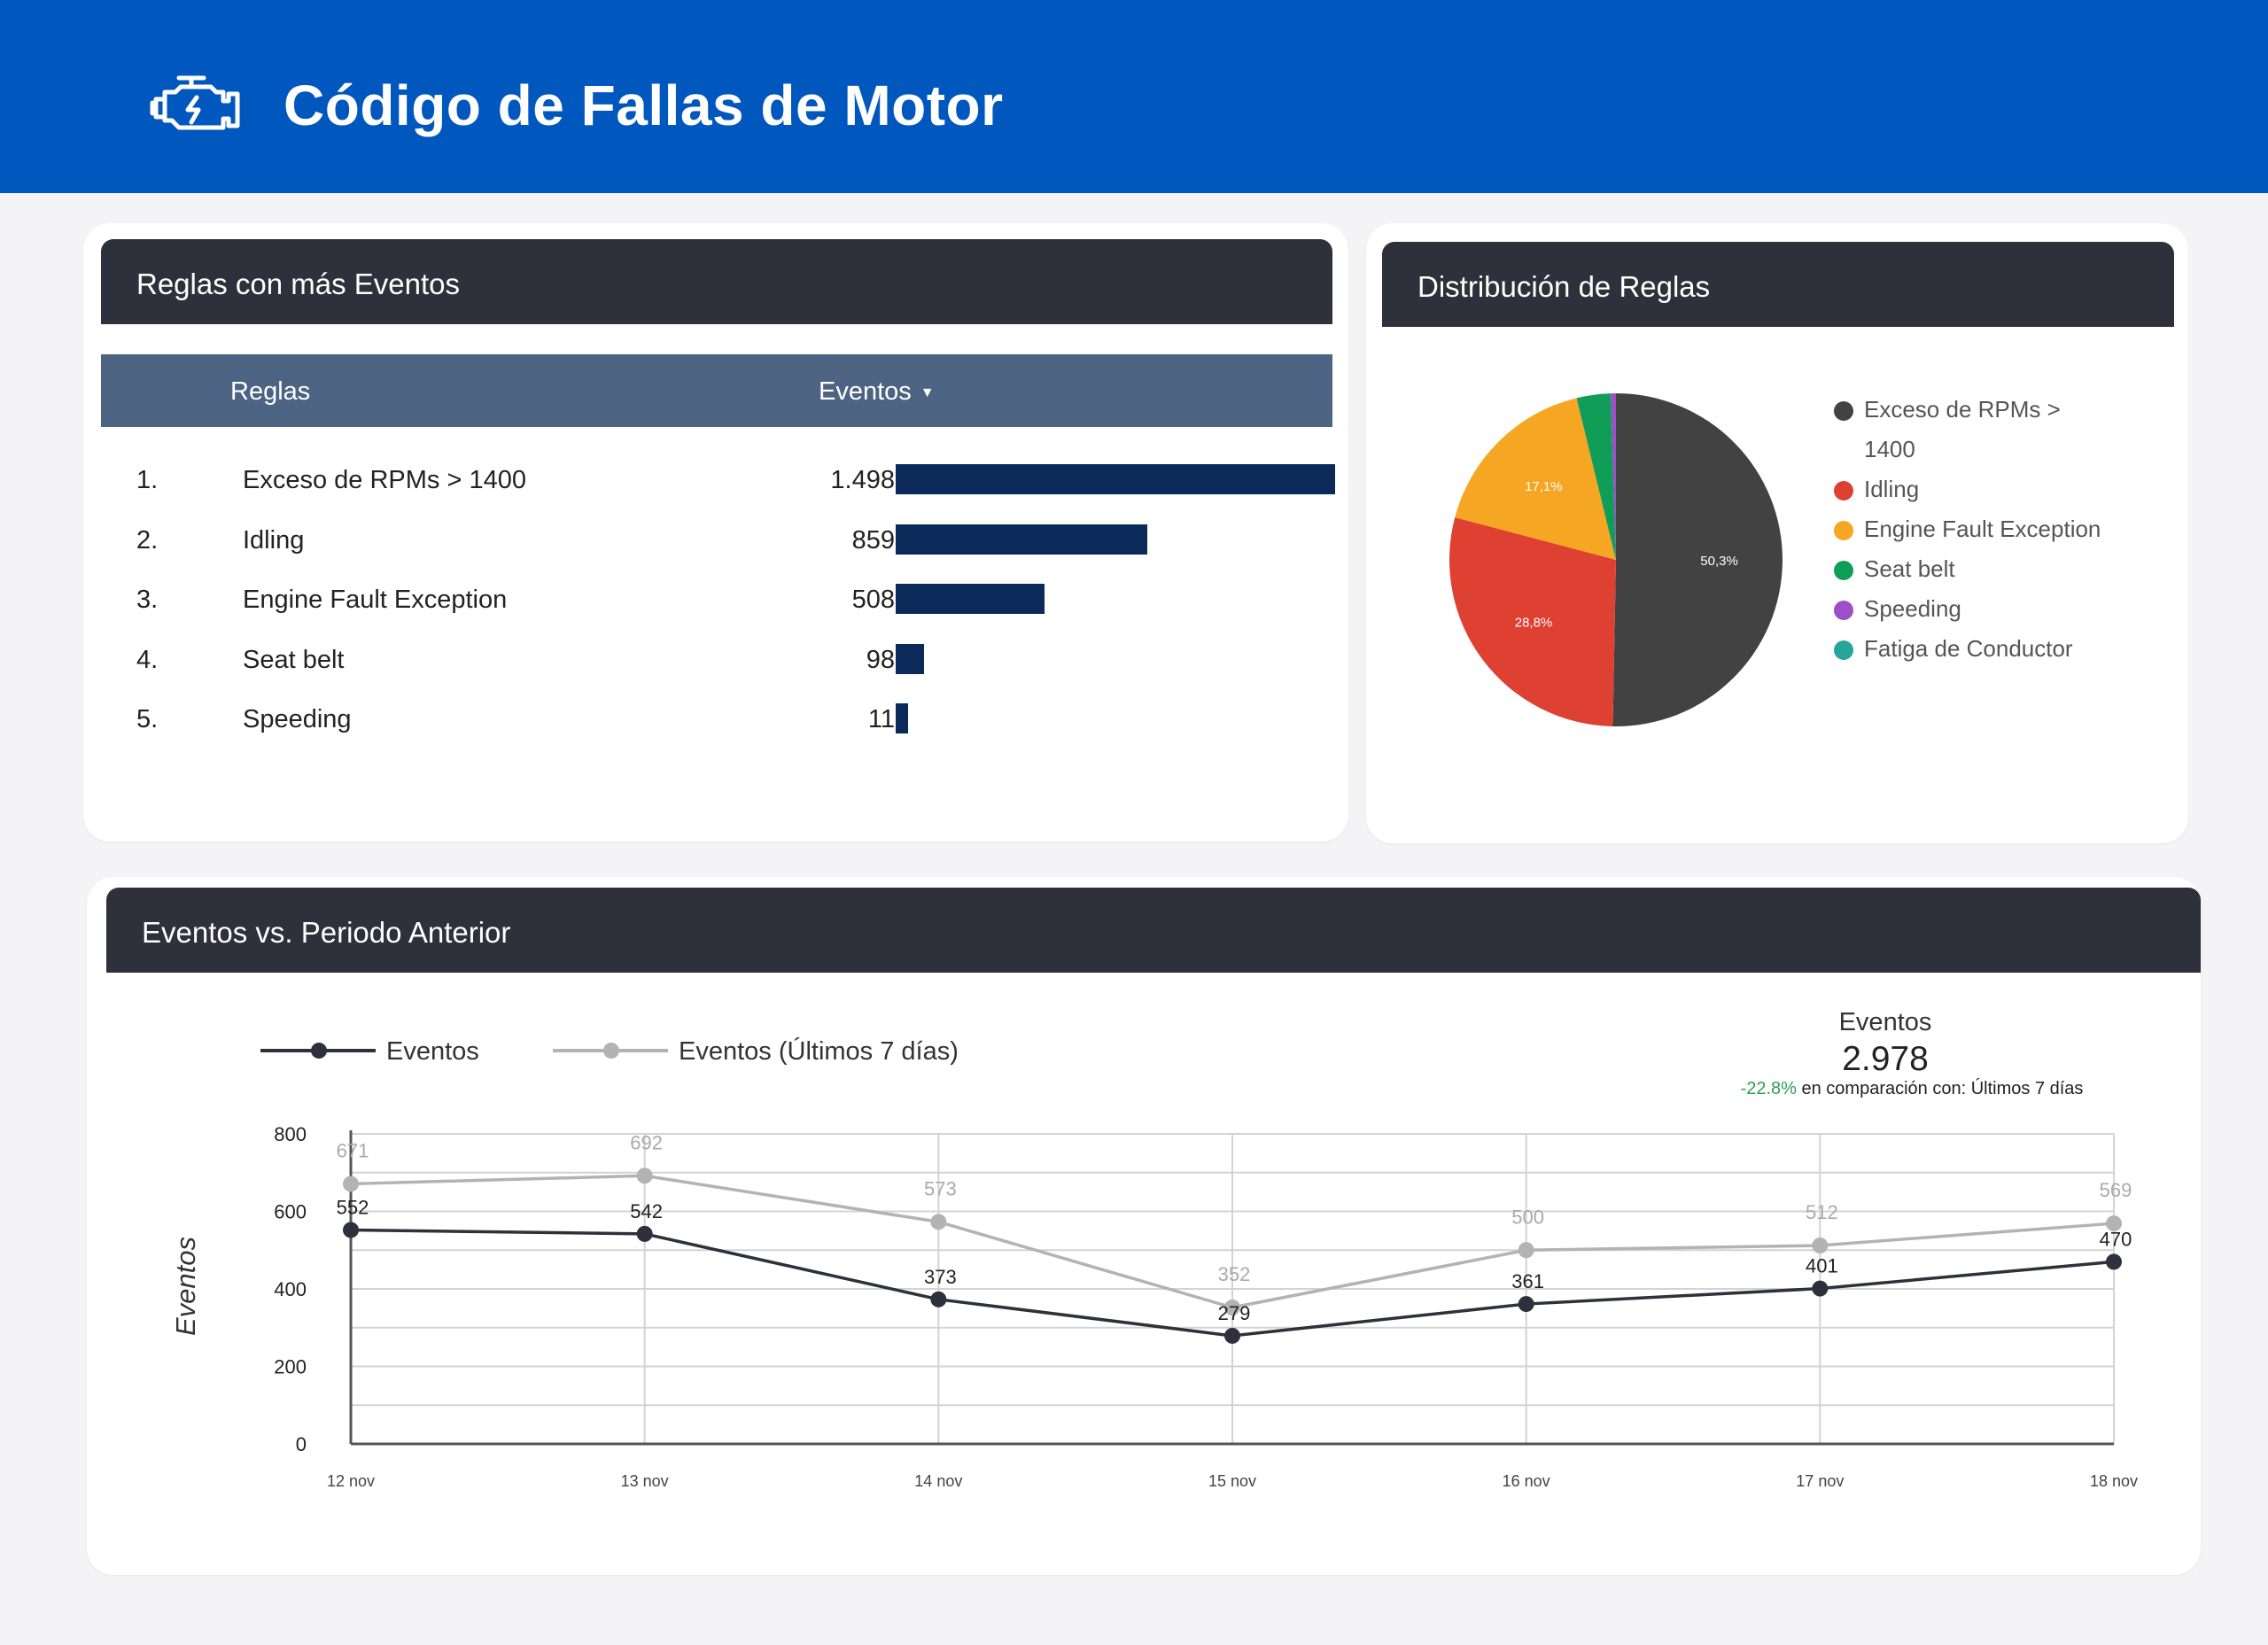 Image resolution: width=2268 pixels, height=1645 pixels. I want to click on legend-item: Exceso de RPMs > 1400, so click(1976, 429).